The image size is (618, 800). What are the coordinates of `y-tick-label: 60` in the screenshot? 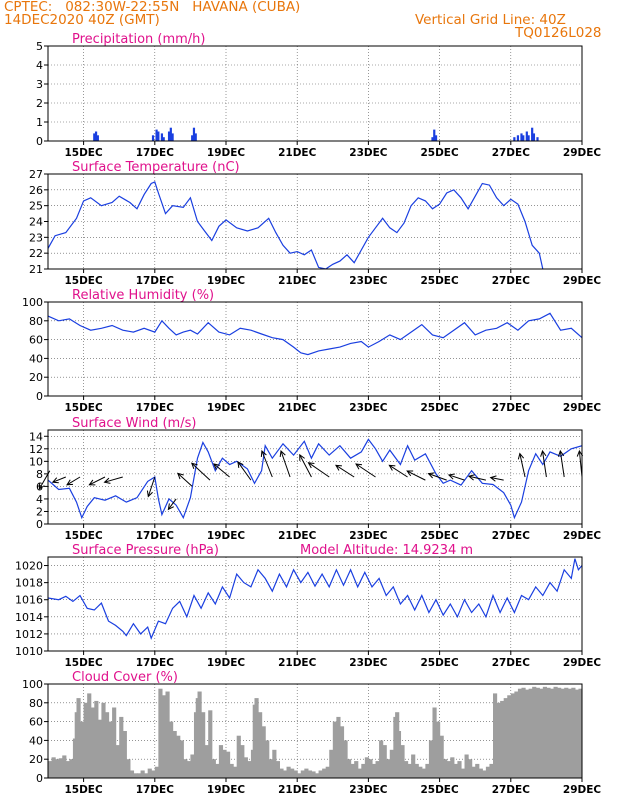 It's located at (36, 722).